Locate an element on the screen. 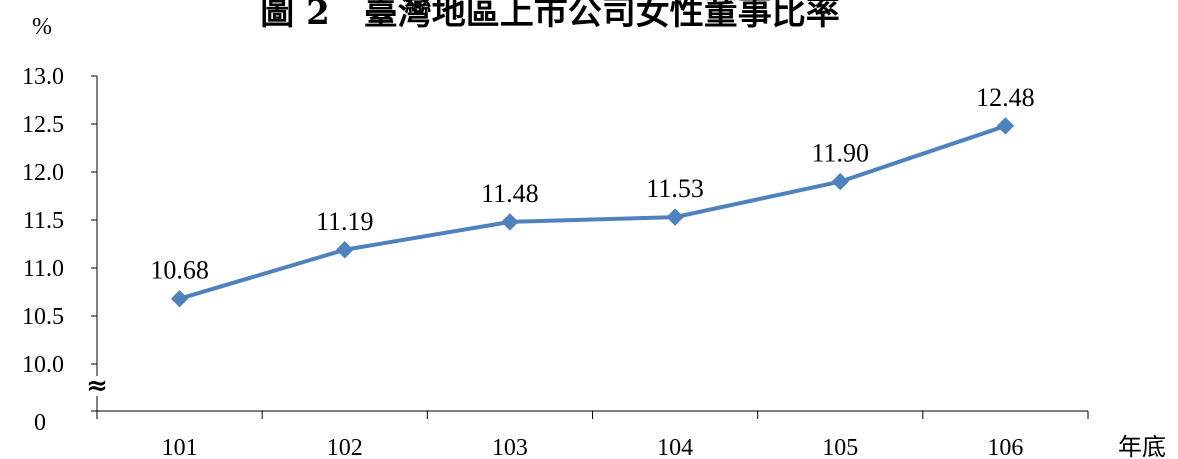 This screenshot has height=459, width=1178. x-tick-label: 101 is located at coordinates (180, 447).